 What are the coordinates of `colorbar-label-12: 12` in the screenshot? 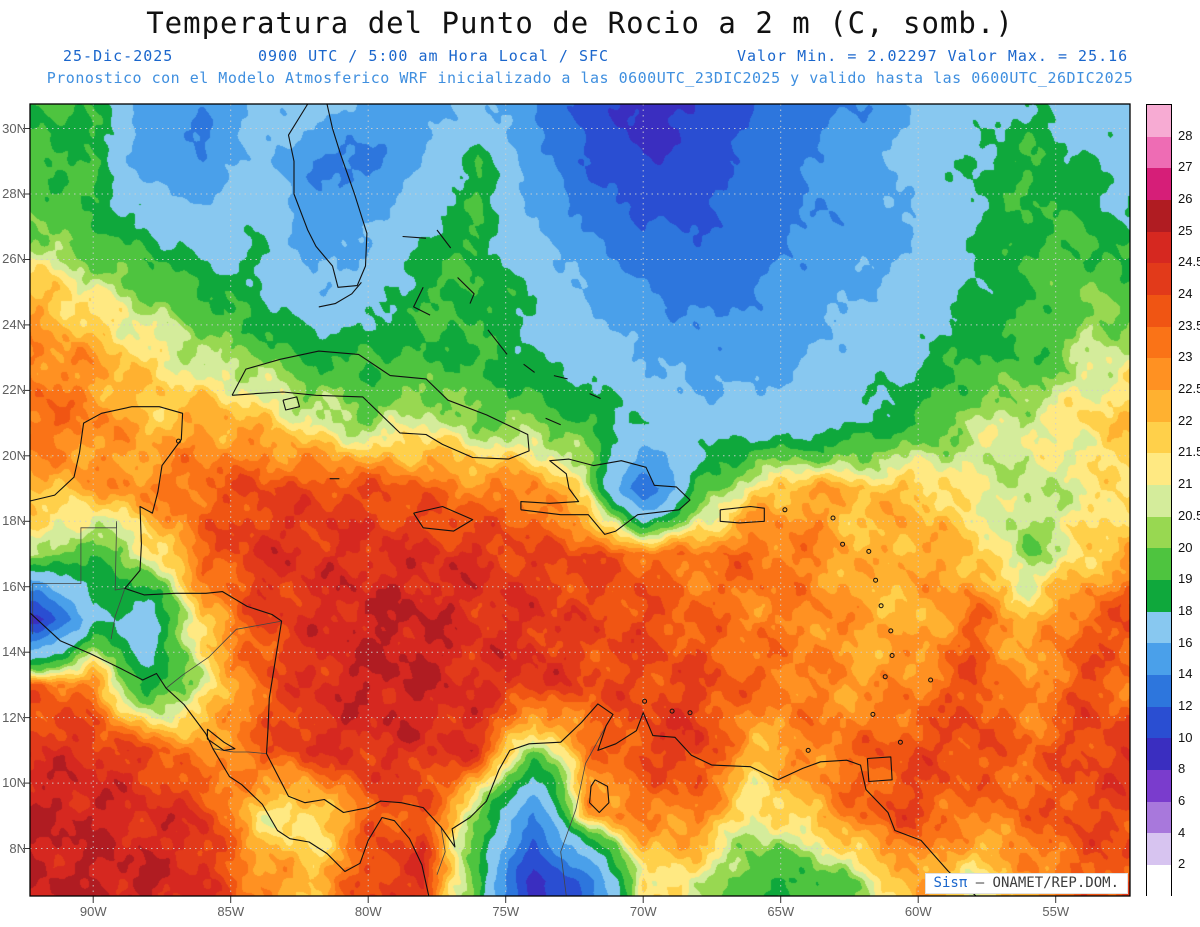 It's located at (1185, 705).